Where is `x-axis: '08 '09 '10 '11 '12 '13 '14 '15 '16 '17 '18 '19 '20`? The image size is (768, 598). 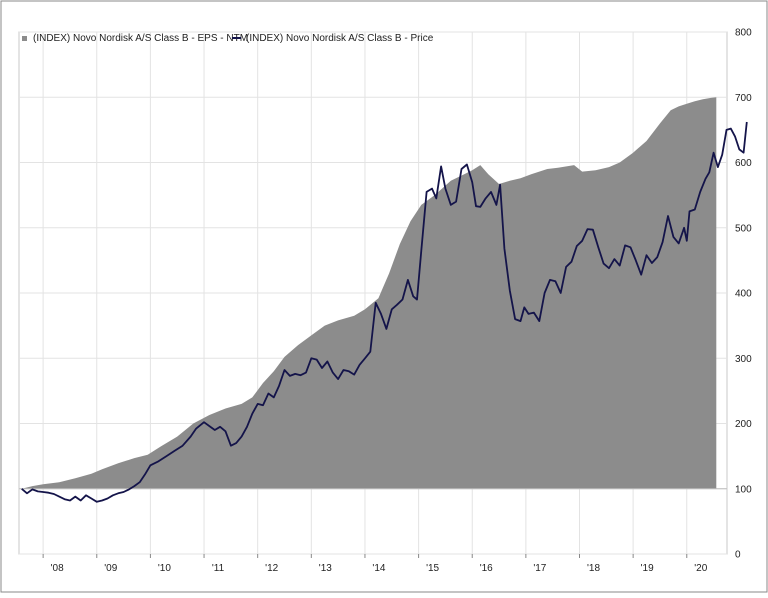 x-axis: '08 '09 '10 '11 '12 '13 '14 '15 '16 '17 '18 '19 '20 is located at coordinates (375, 564).